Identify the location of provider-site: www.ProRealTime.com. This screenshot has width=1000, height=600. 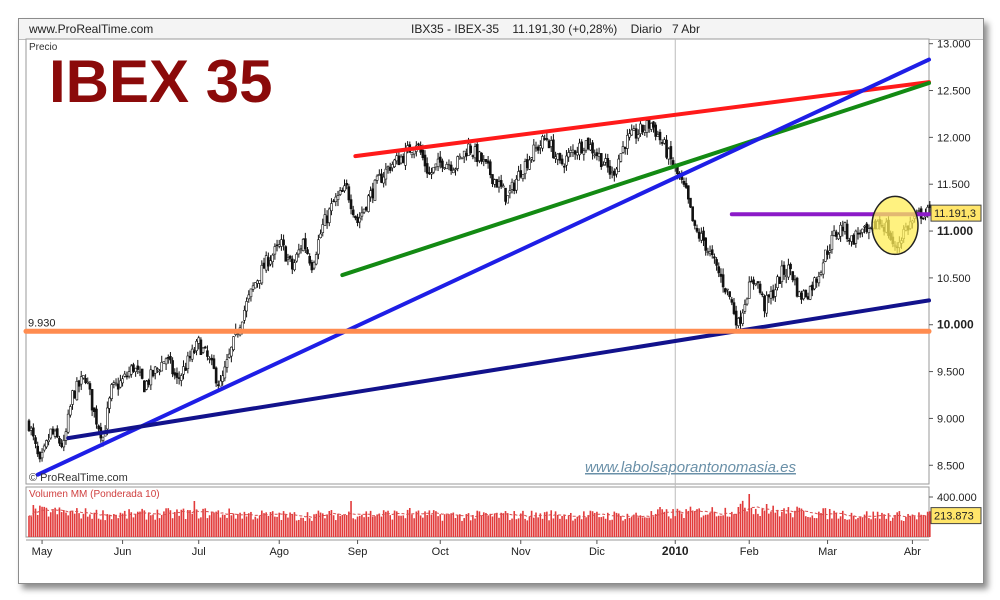
(91, 29).